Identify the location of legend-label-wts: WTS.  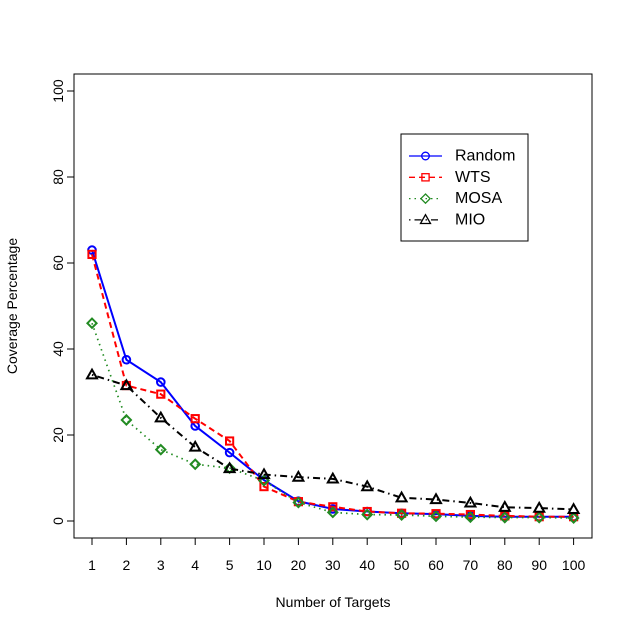
(473, 177).